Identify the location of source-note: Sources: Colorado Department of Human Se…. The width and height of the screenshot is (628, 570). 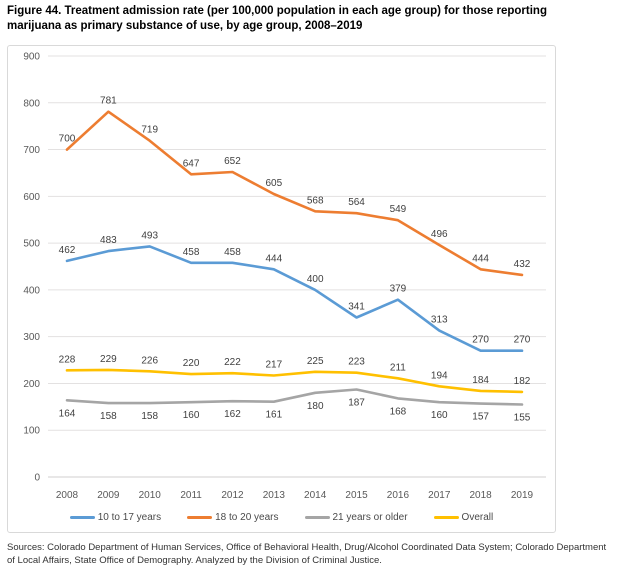
(315, 554).